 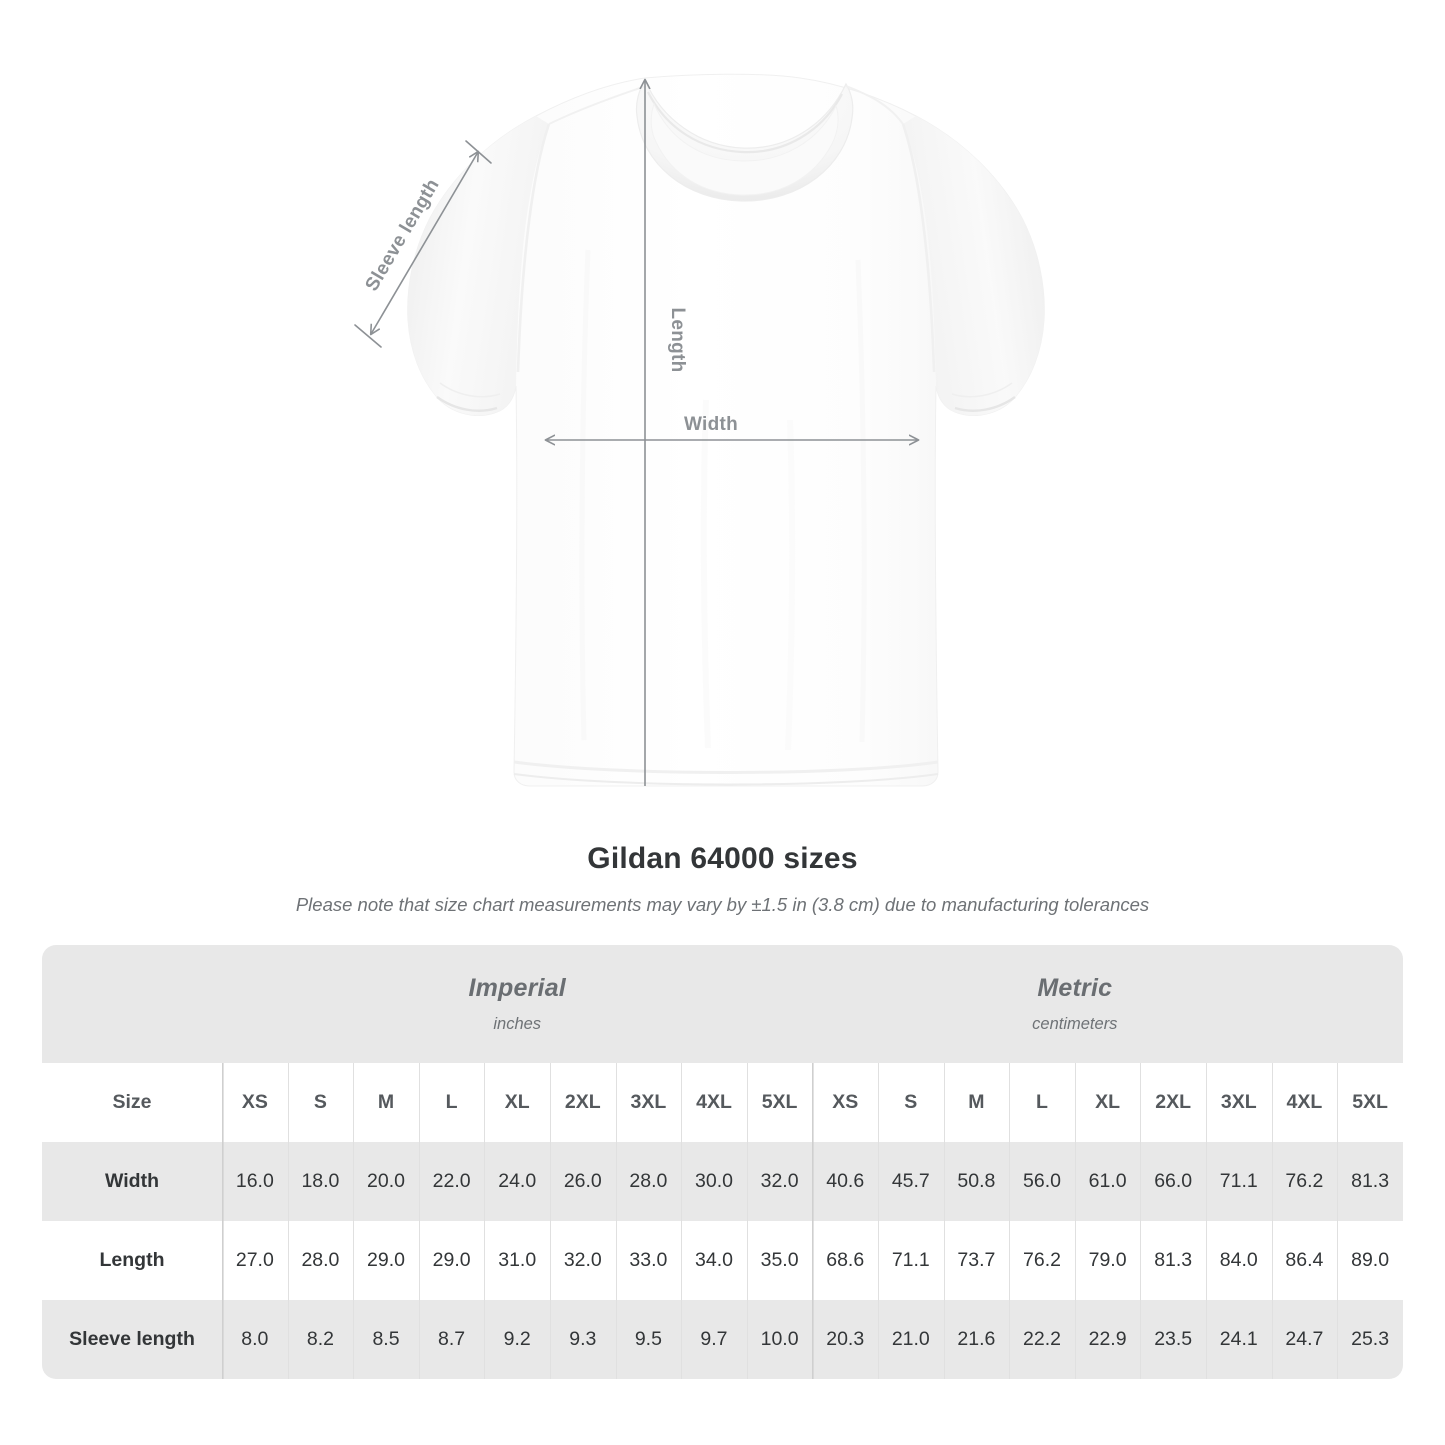 What do you see at coordinates (132, 1260) in the screenshot?
I see `row-label-length: Length` at bounding box center [132, 1260].